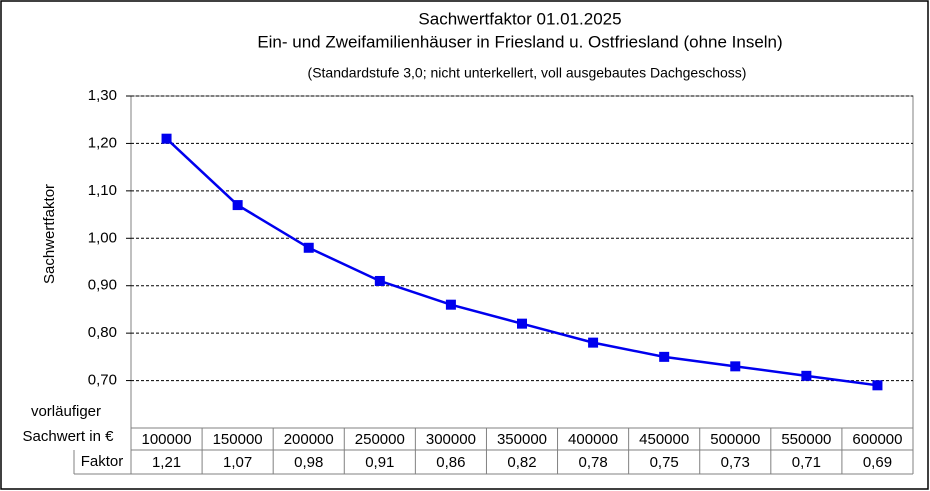 This screenshot has height=491, width=930. Describe the element at coordinates (877, 462) in the screenshot. I see `value-label: 0,69` at that location.